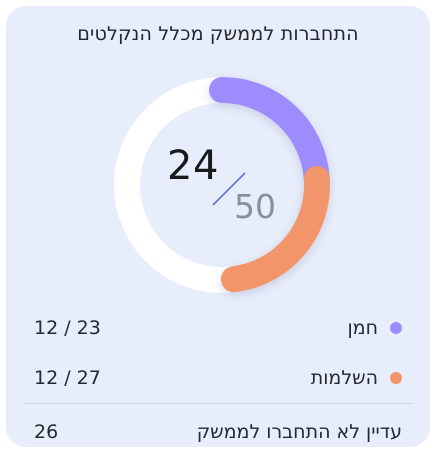  I want to click on divider, so click(218, 403).